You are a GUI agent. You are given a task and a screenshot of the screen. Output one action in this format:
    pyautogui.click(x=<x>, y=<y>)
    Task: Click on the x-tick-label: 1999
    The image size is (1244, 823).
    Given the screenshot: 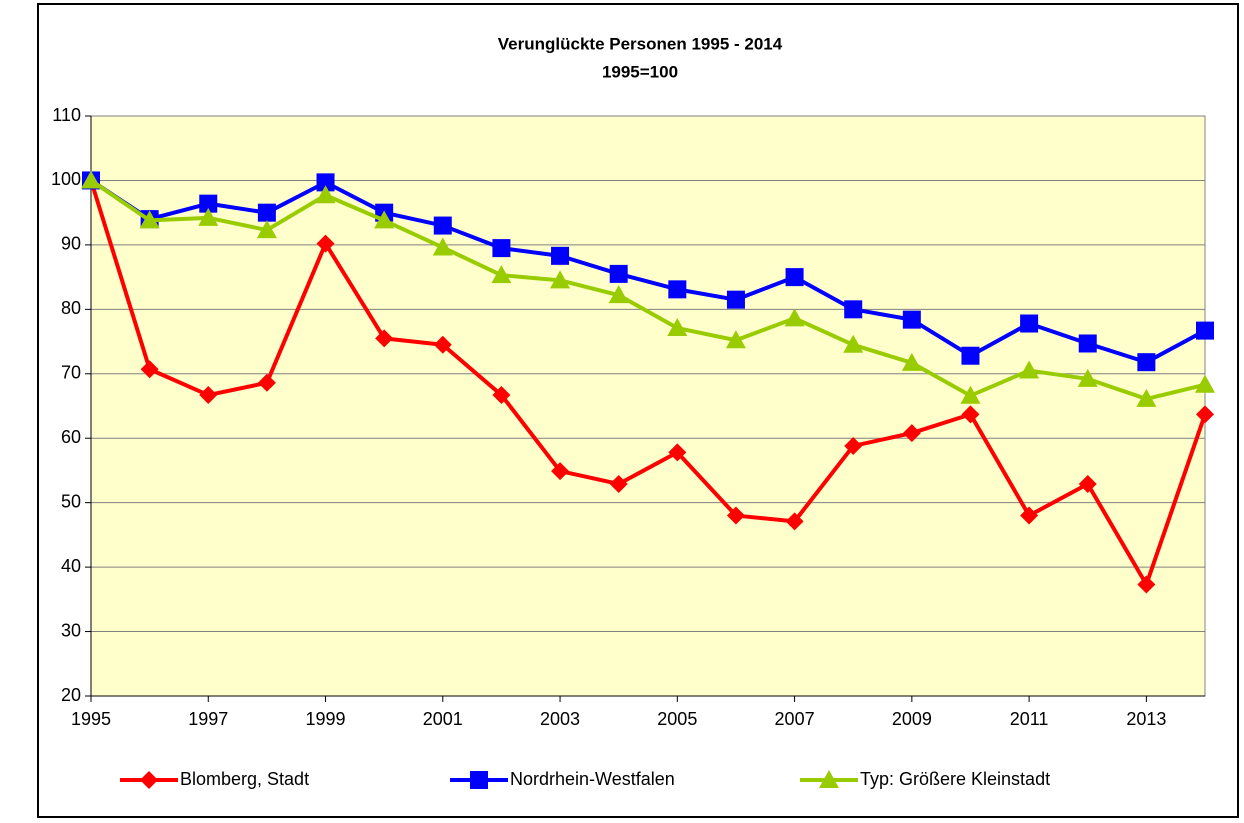 What is the action you would take?
    pyautogui.click(x=326, y=719)
    